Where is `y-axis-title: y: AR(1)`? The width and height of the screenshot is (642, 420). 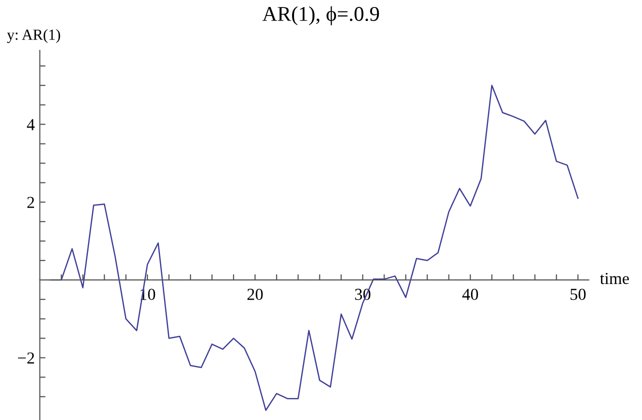
y-axis-title: y: AR(1) is located at coordinates (33, 36).